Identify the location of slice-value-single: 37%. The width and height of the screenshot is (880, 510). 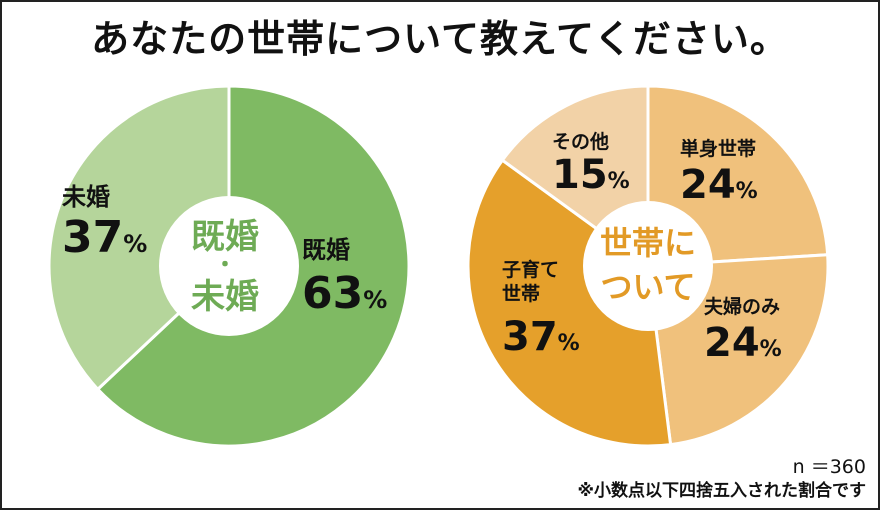
(104, 237).